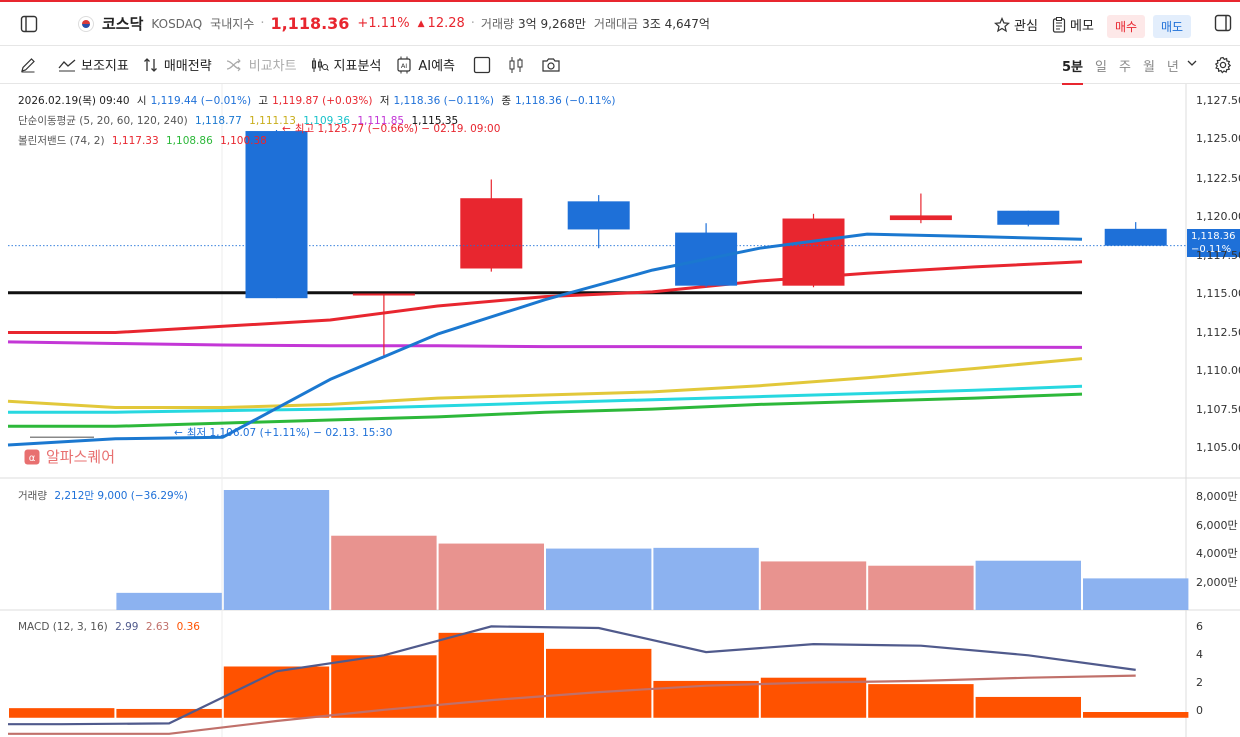 The height and width of the screenshot is (737, 1240). I want to click on macd-line, so click(572, 675).